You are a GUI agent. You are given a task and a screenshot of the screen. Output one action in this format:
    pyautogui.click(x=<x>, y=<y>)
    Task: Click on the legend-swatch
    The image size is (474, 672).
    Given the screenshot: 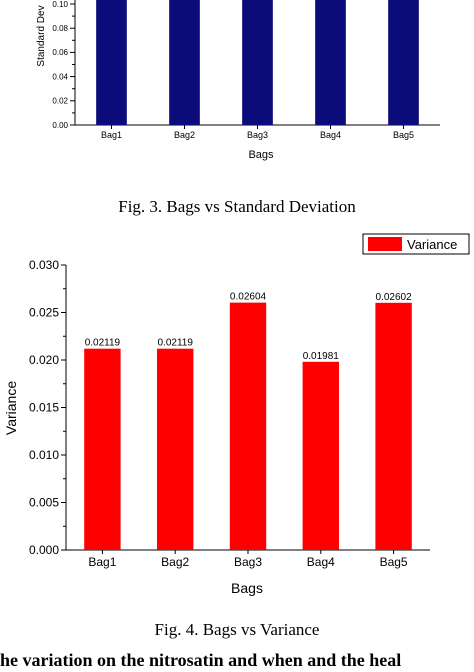 What is the action you would take?
    pyautogui.click(x=385, y=244)
    